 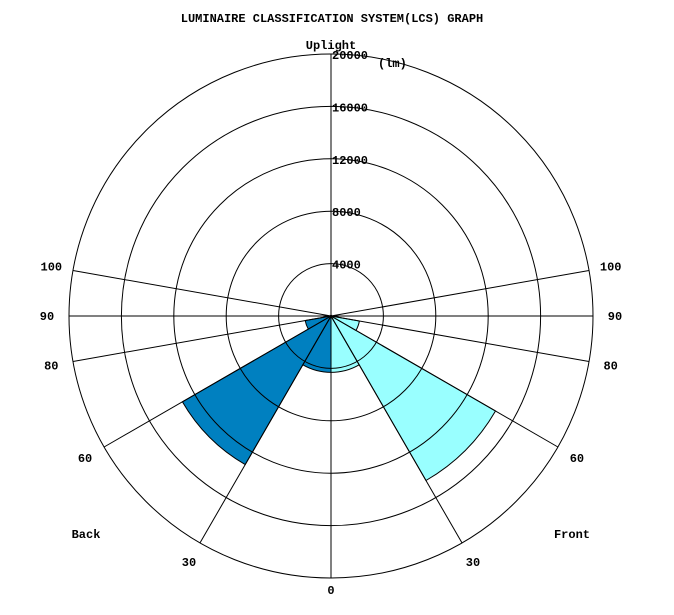 I want to click on angle-label-front-100: 100, so click(x=611, y=268).